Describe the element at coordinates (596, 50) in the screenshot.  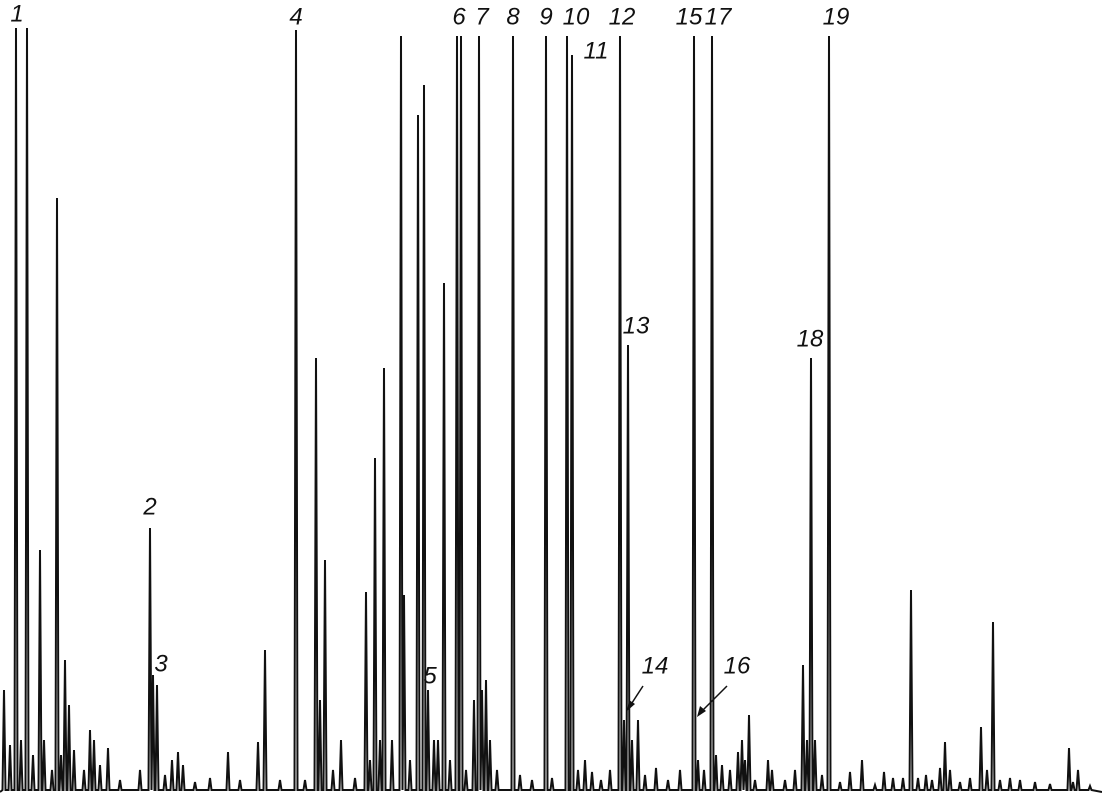
I see `peak-label: 11` at that location.